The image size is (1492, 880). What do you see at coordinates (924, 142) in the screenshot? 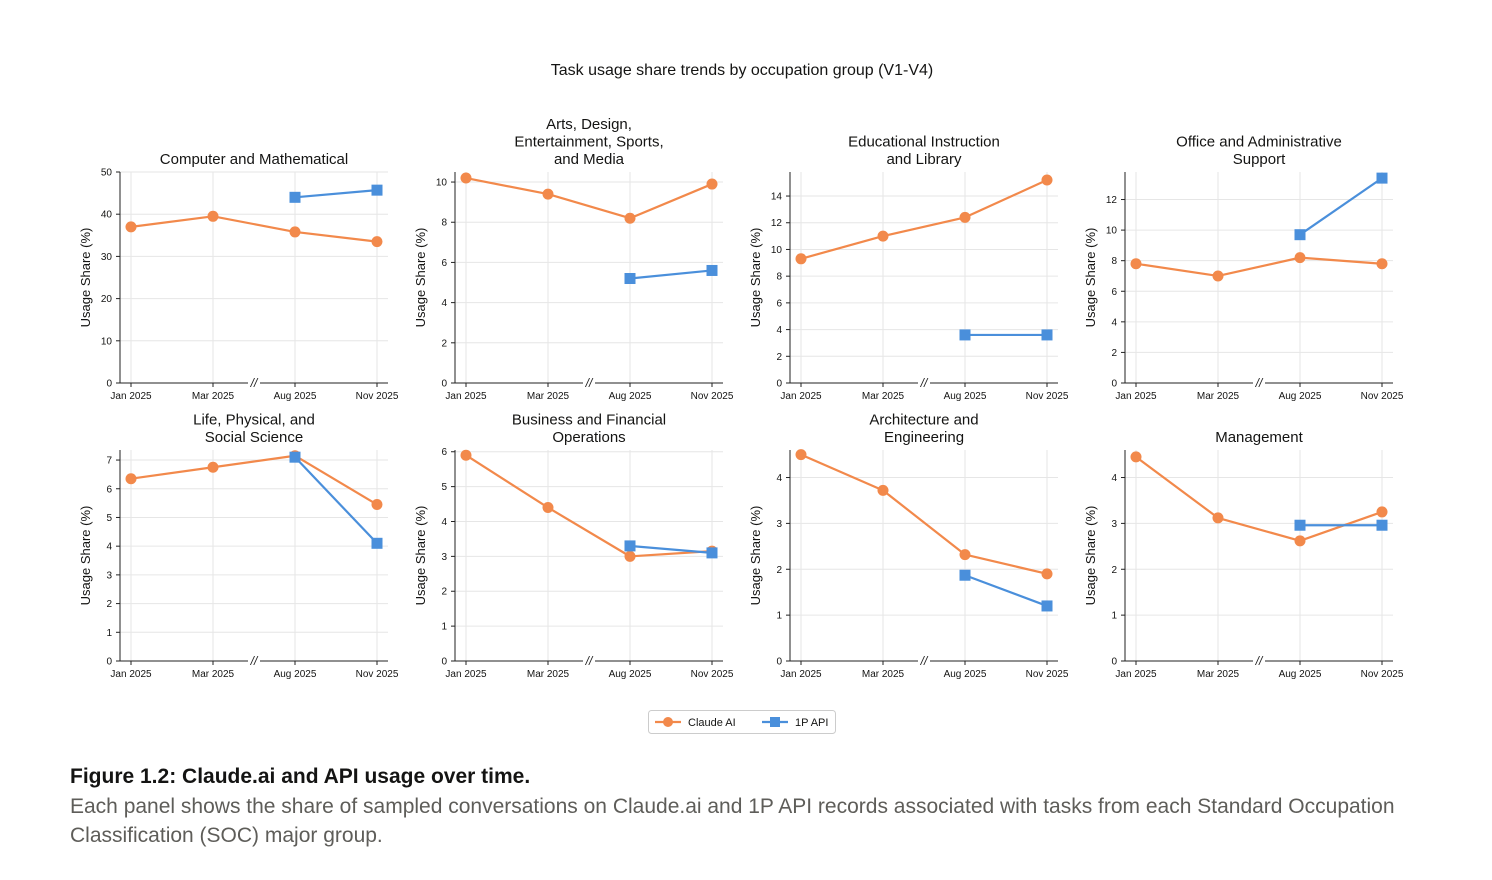
I see `panel-title: Educational Instruction` at bounding box center [924, 142].